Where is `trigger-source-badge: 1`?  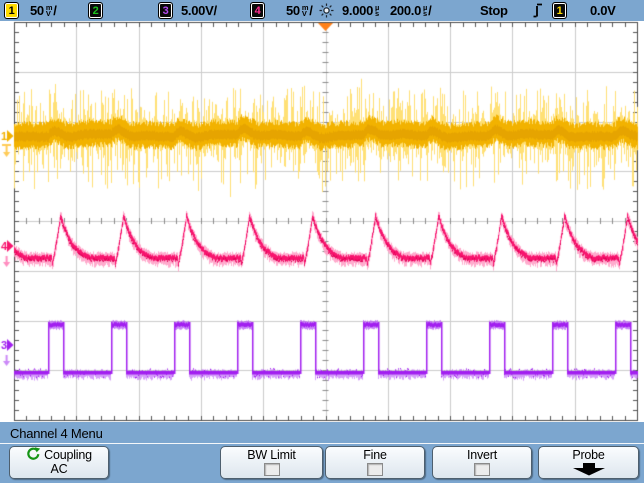
trigger-source-badge: 1 is located at coordinates (559, 10).